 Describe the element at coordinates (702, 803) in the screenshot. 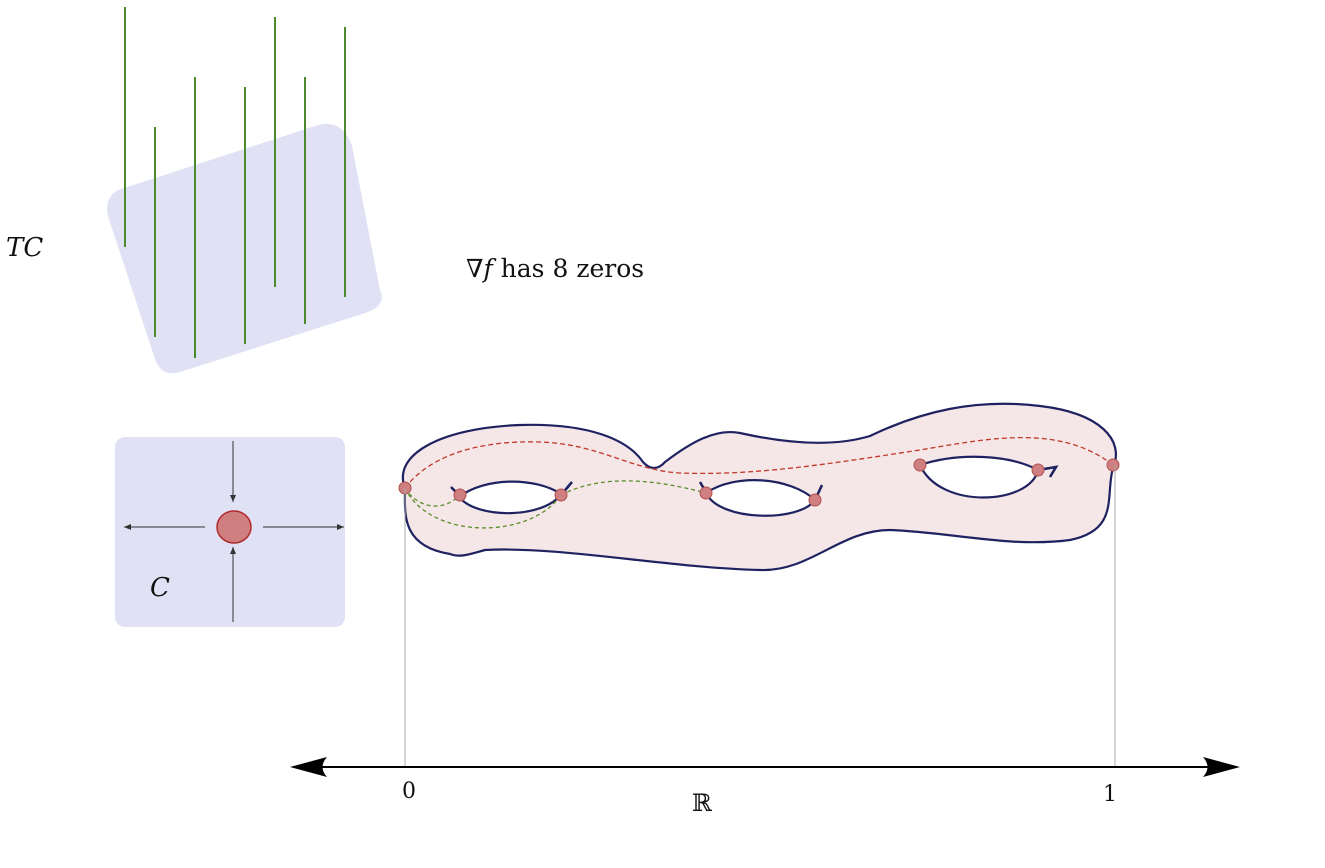

I see `axis-label-reals: ℝ` at that location.